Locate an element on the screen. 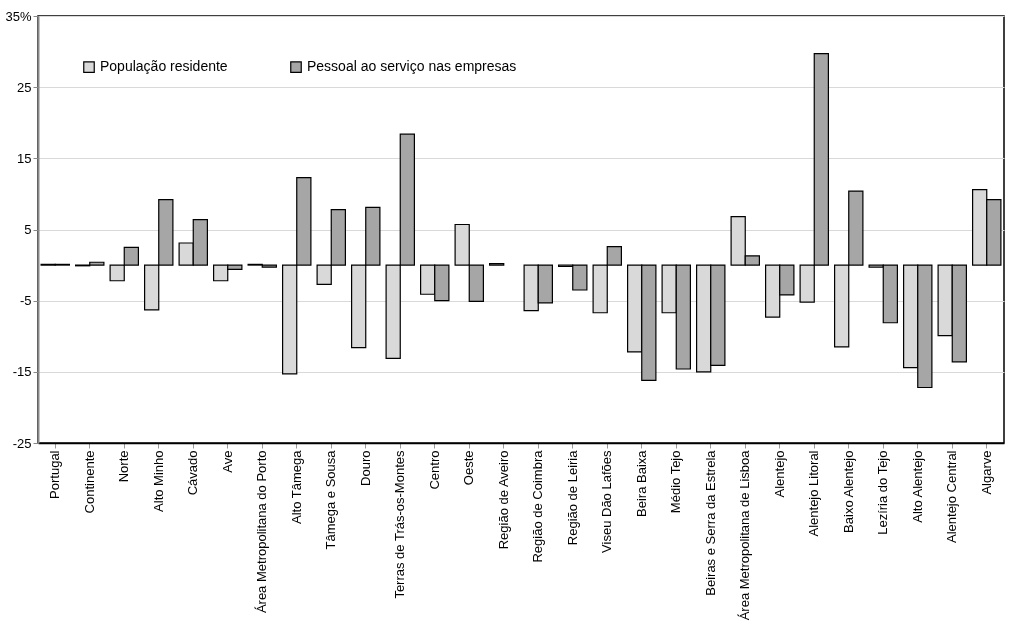 Image resolution: width=1024 pixels, height=624 pixels. x-tick-label: Lezíria do Tejo is located at coordinates (883, 492).